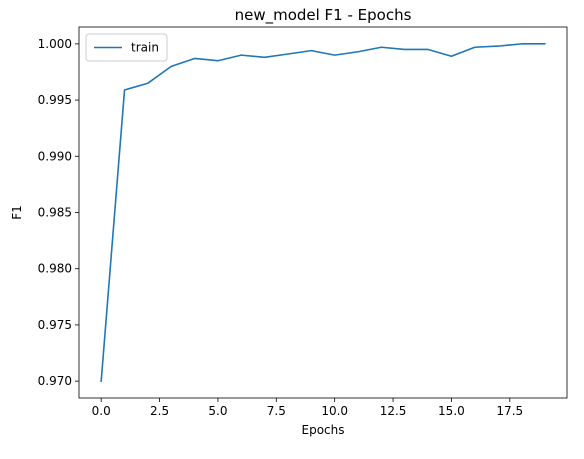 This screenshot has width=584, height=459. I want to click on legend: train, so click(126, 47).